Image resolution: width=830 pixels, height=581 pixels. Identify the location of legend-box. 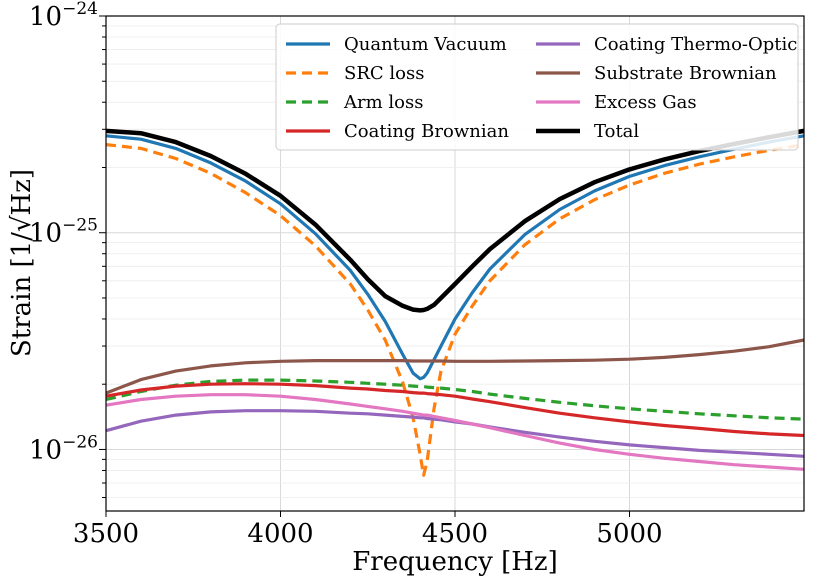
(537, 87).